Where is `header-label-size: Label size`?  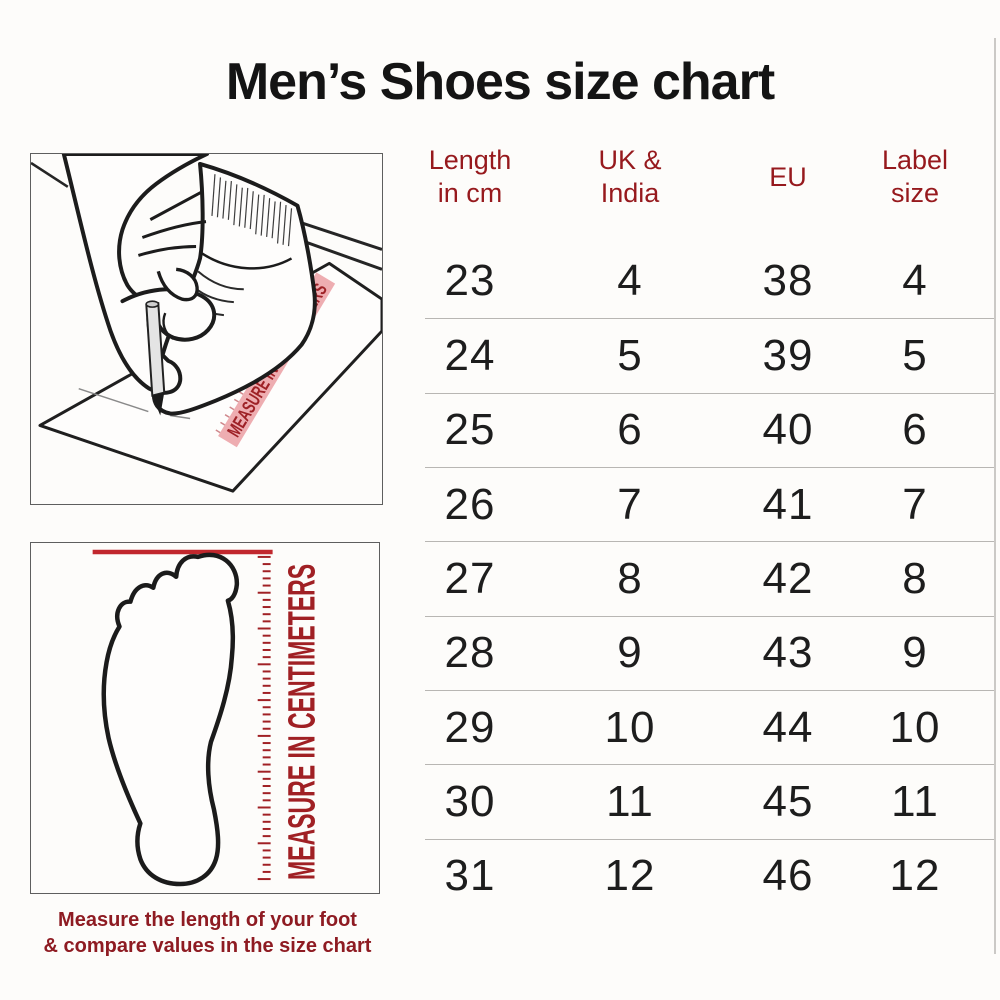 header-label-size: Label size is located at coordinates (915, 177).